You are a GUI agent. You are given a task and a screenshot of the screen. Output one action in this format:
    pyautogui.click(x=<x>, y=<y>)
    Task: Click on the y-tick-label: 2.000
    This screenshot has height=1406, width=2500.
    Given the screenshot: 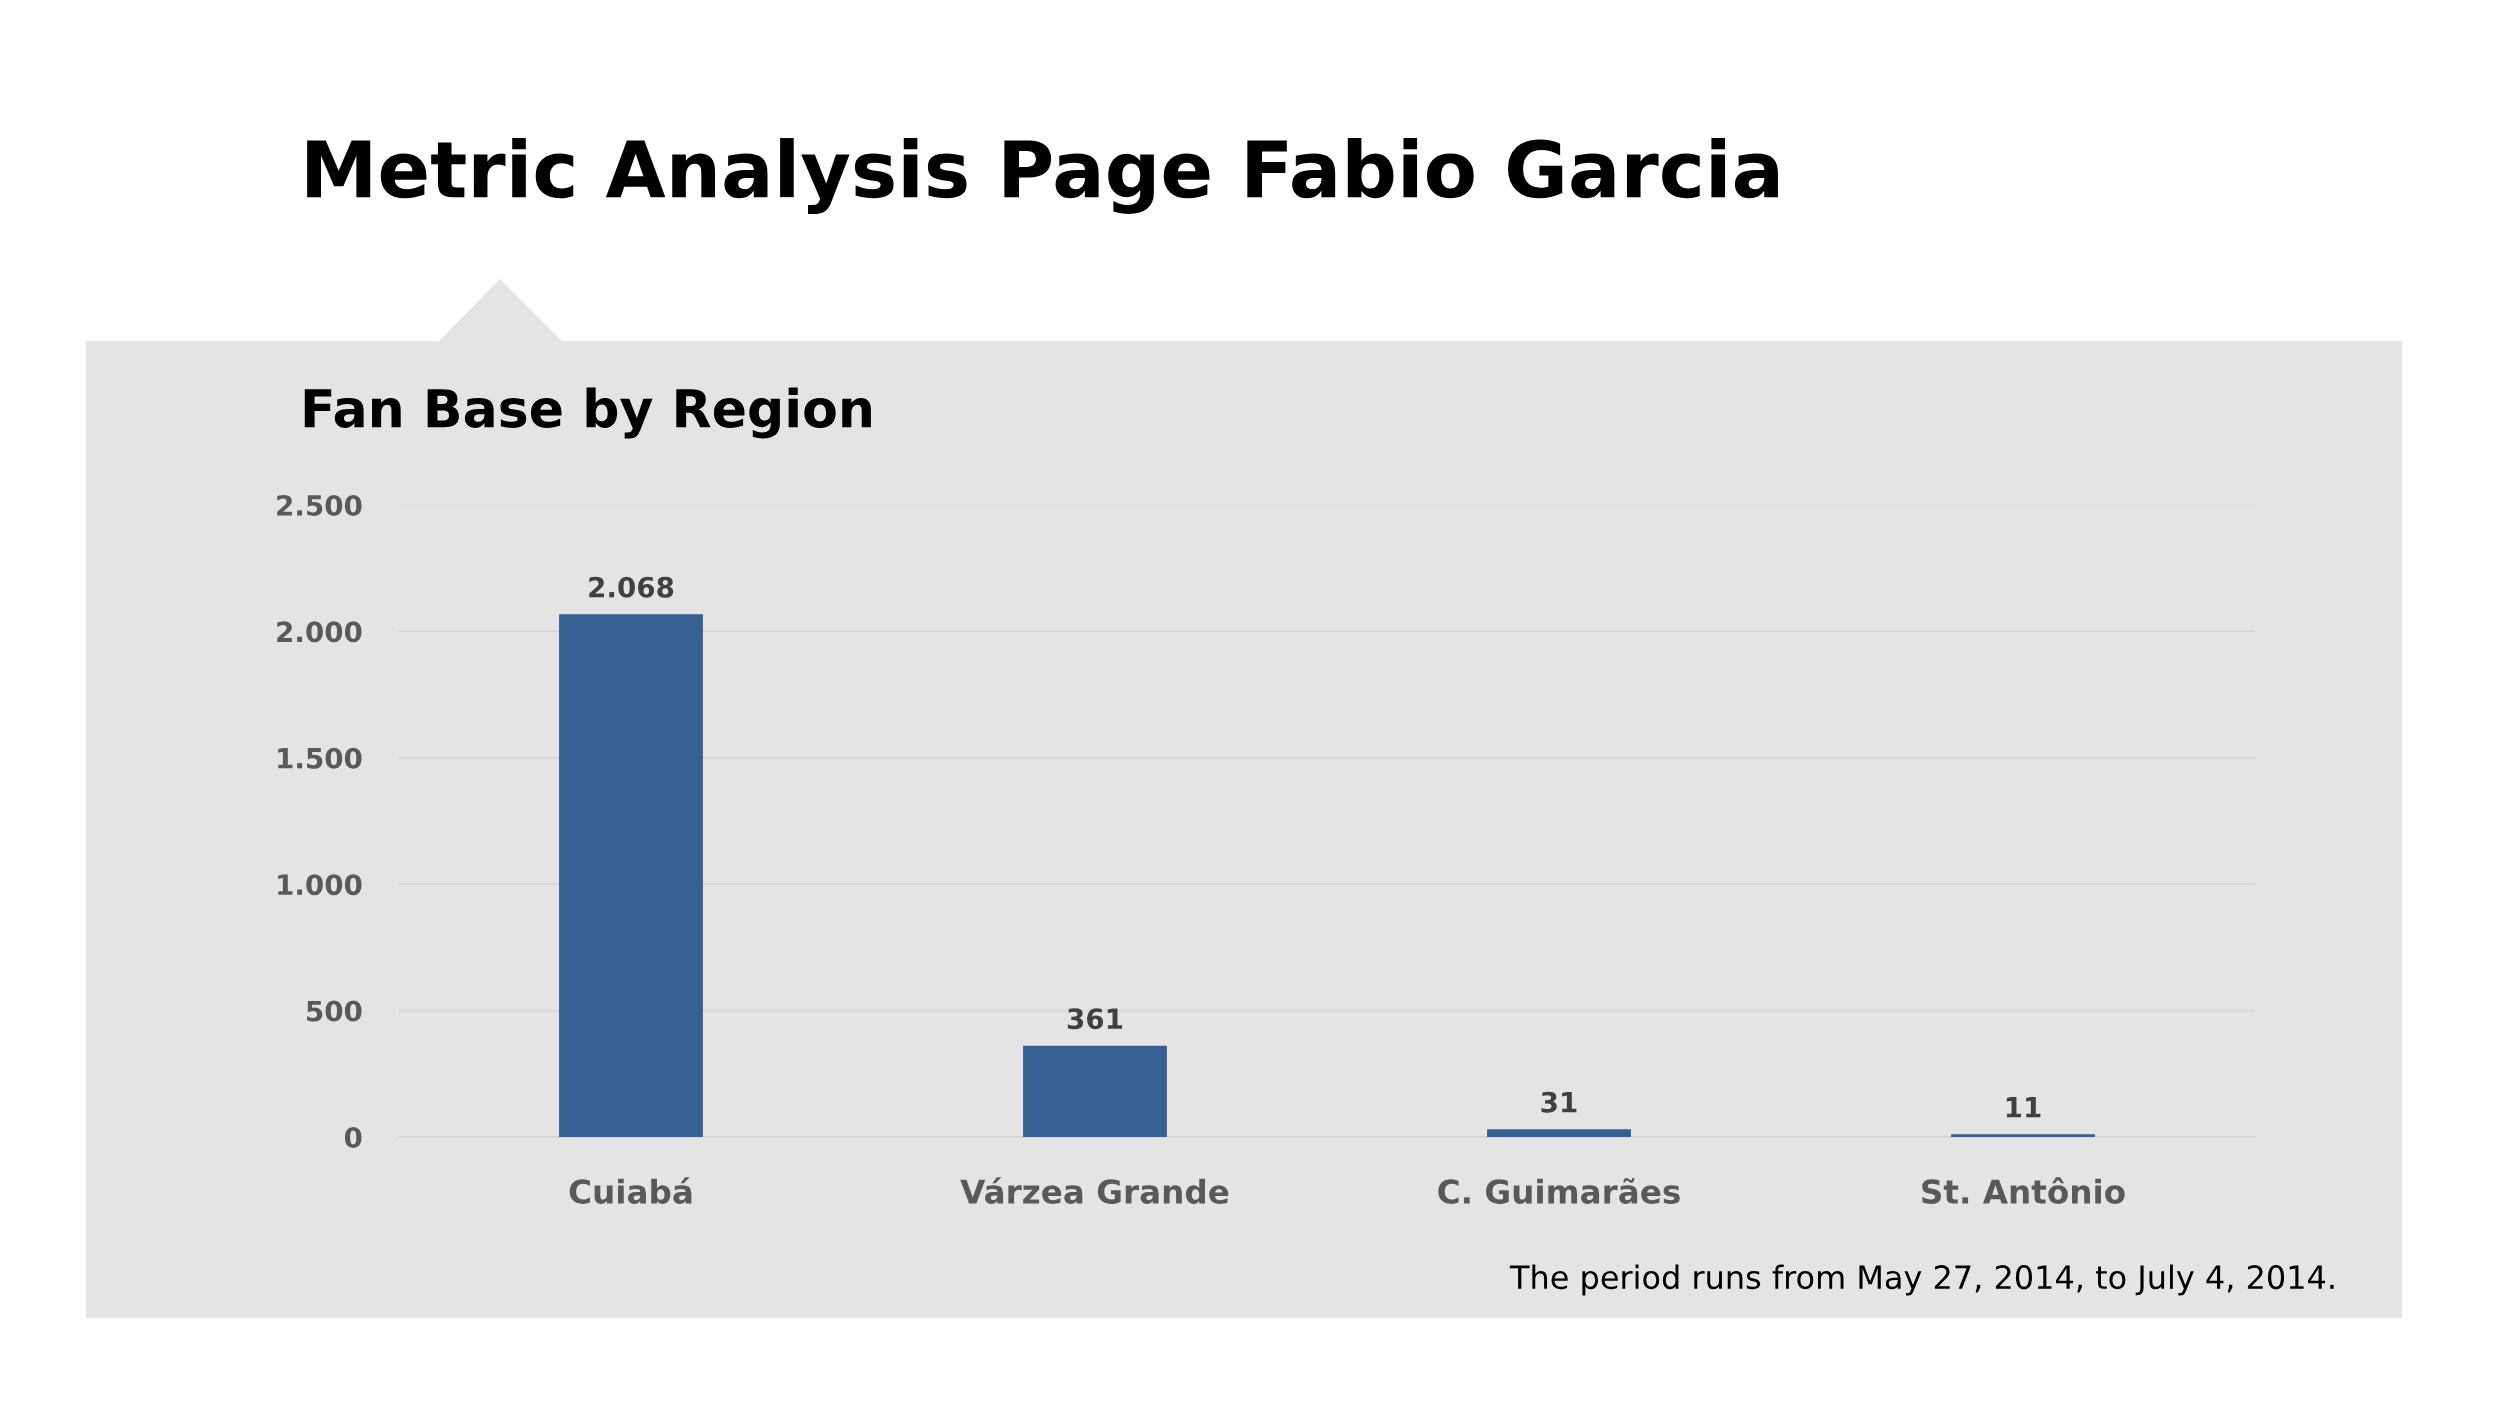 What is the action you would take?
    pyautogui.click(x=319, y=632)
    